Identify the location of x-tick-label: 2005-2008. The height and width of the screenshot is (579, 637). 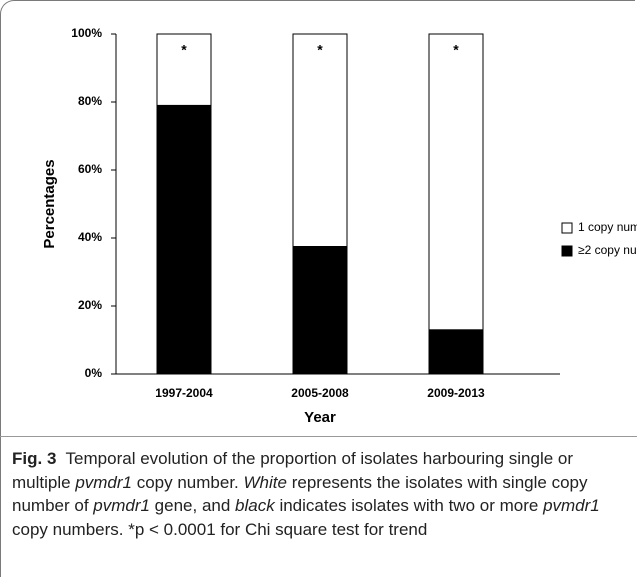
(320, 393).